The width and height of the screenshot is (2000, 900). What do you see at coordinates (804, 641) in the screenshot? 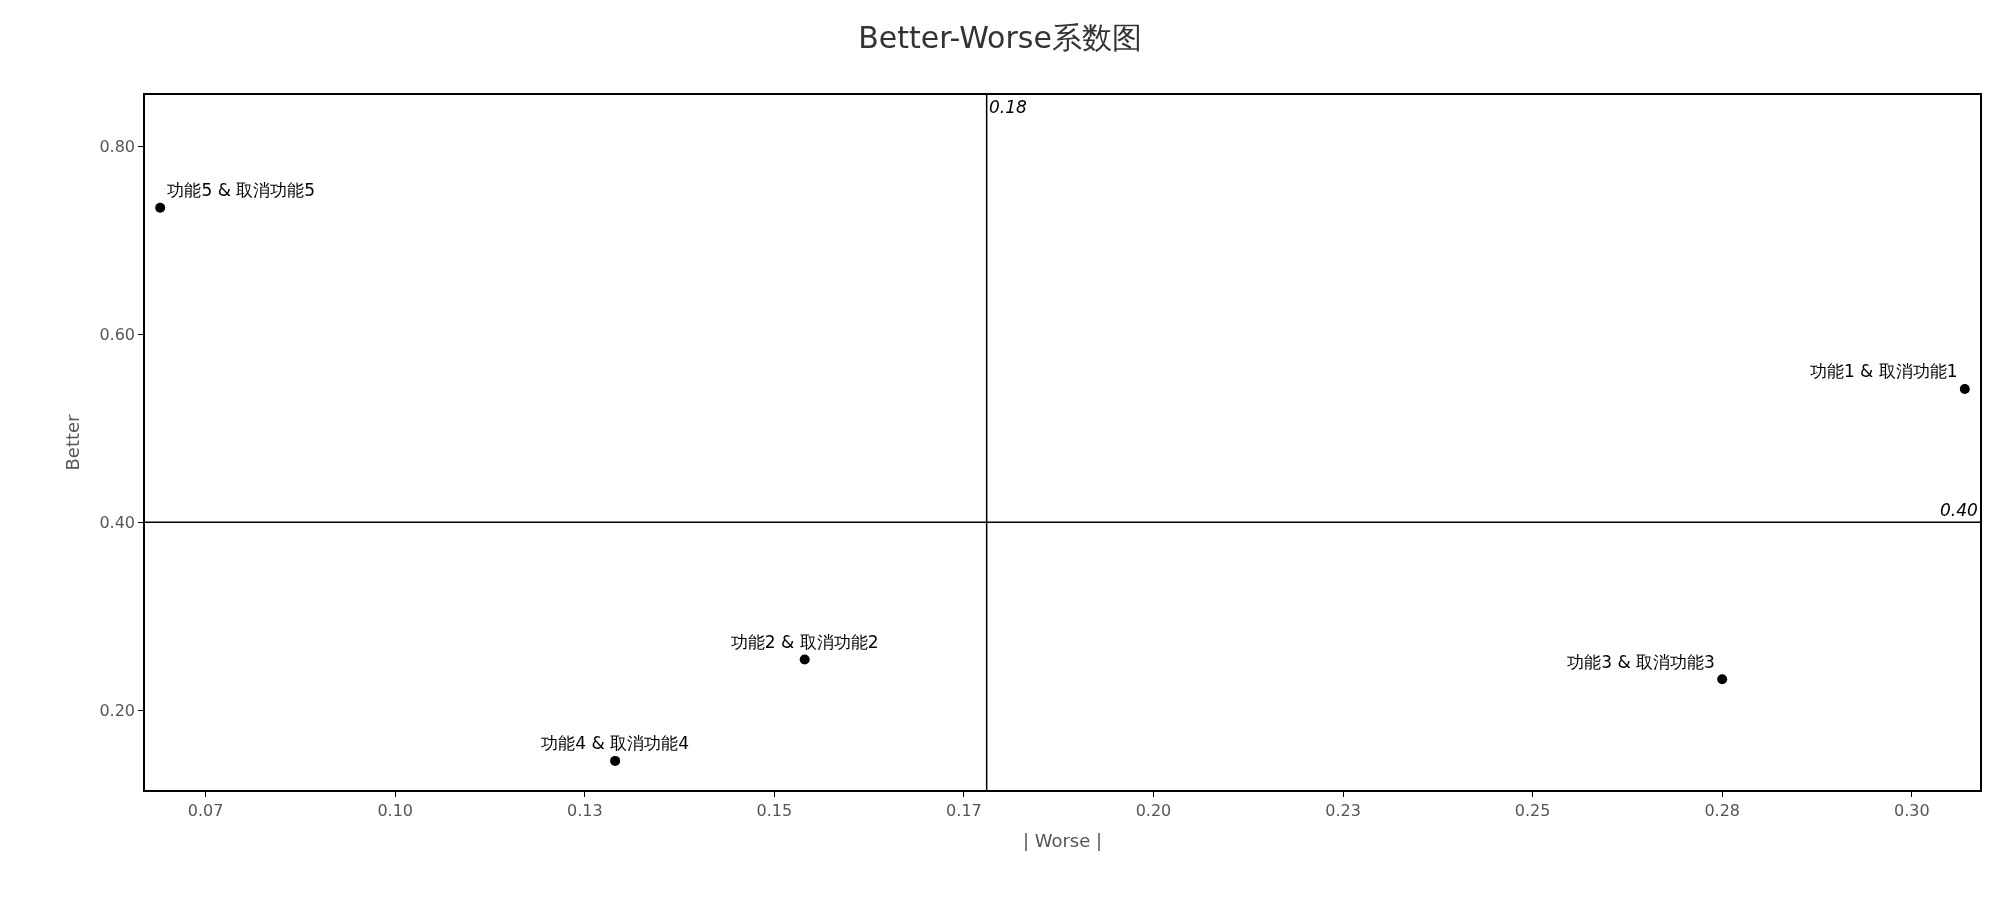
I see `series-label: 功能2 & 取消功能2` at bounding box center [804, 641].